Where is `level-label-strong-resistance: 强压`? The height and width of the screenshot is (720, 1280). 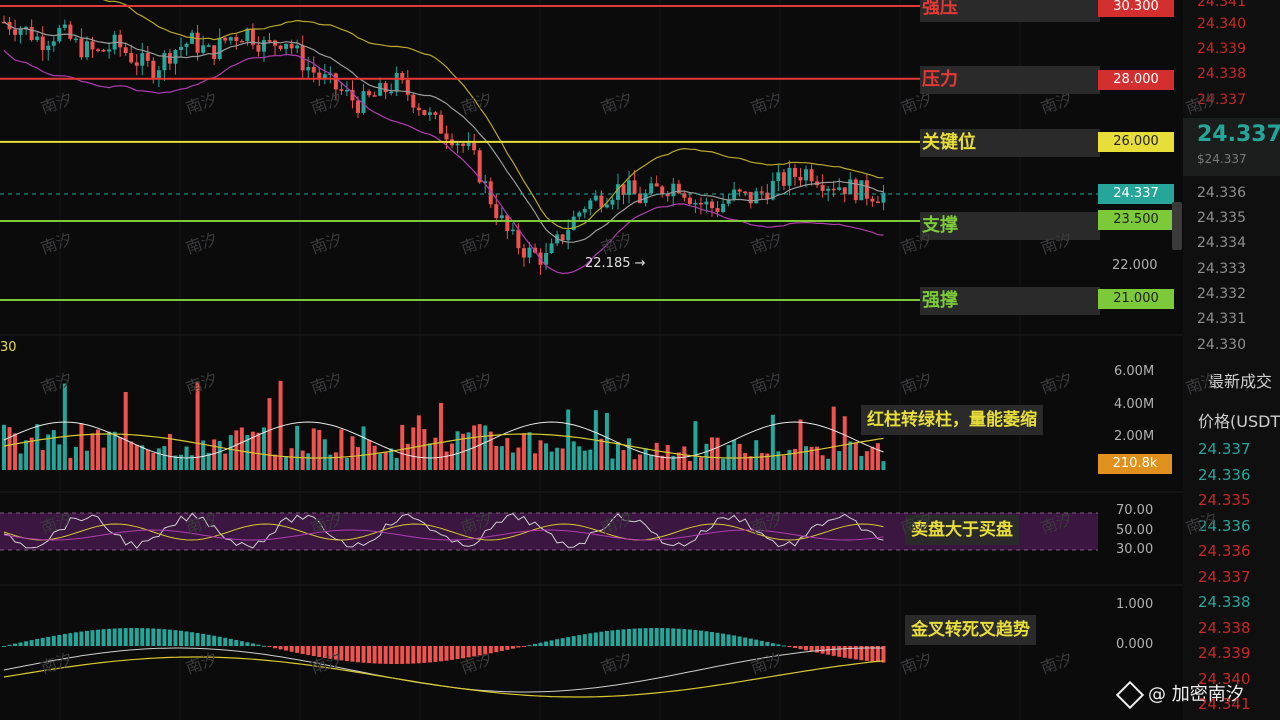 level-label-strong-resistance: 强压 is located at coordinates (1010, 11).